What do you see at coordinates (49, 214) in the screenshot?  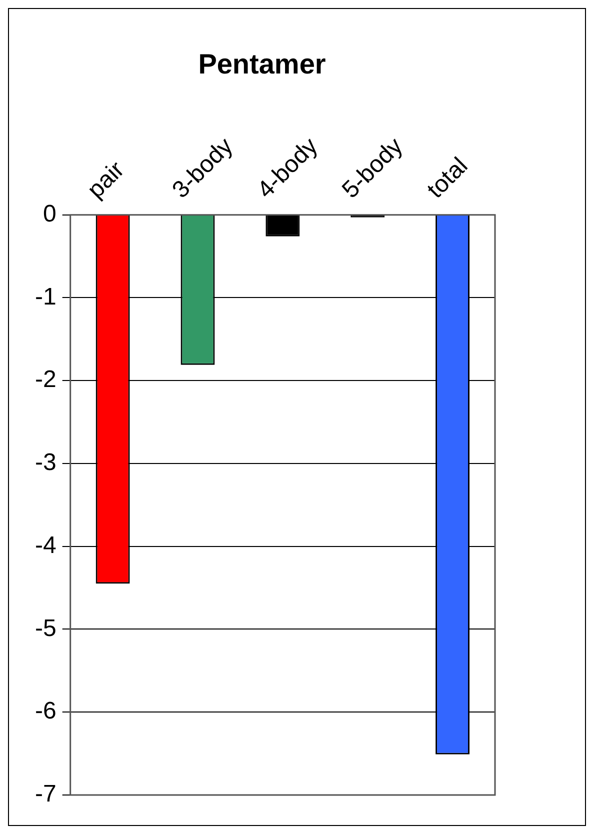 I see `y-tick-label: 0` at bounding box center [49, 214].